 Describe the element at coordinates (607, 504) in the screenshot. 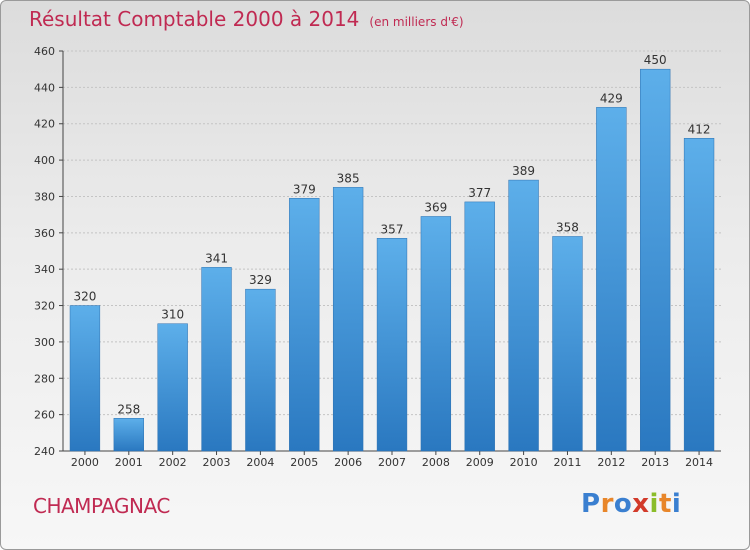

I see `logo-letter: r` at that location.